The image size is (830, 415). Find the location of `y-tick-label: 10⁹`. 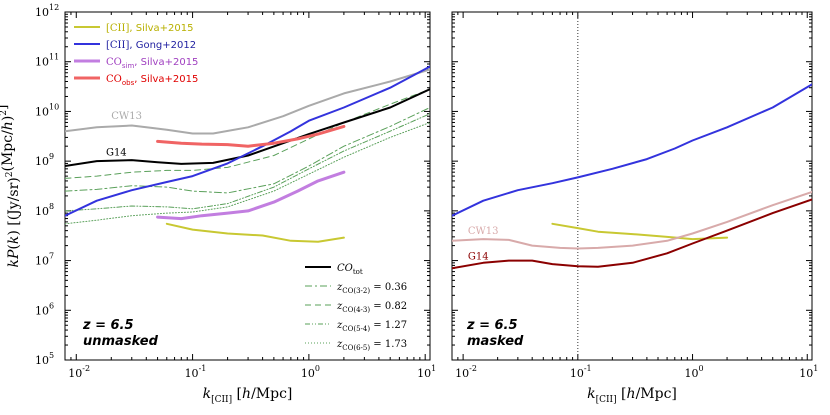

y-tick-label: 10⁹ is located at coordinates (44, 160).